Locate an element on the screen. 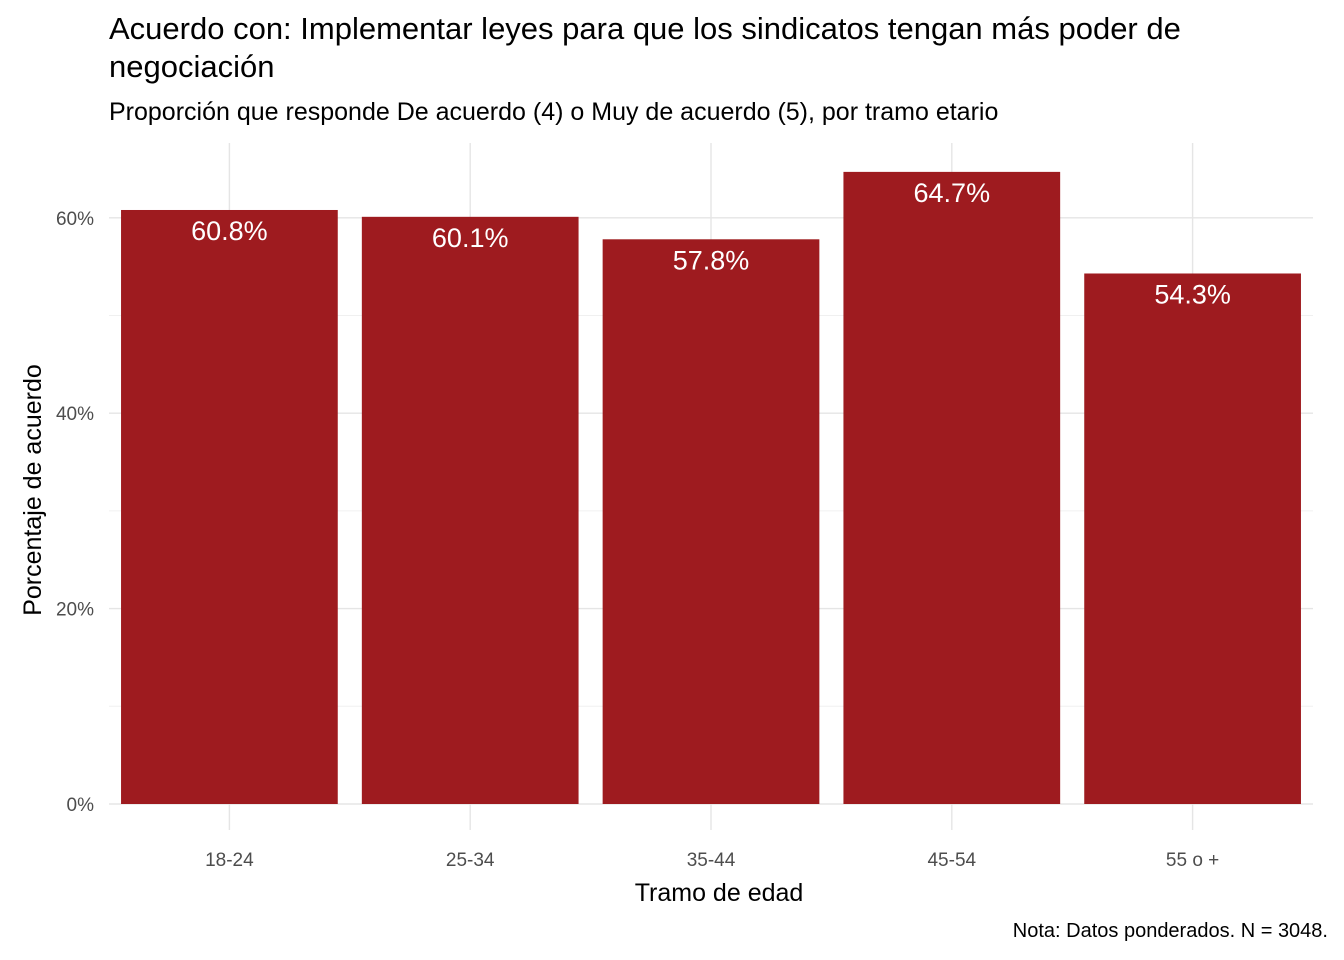 The height and width of the screenshot is (960, 1344). x-tick-label: 35-44 is located at coordinates (711, 860).